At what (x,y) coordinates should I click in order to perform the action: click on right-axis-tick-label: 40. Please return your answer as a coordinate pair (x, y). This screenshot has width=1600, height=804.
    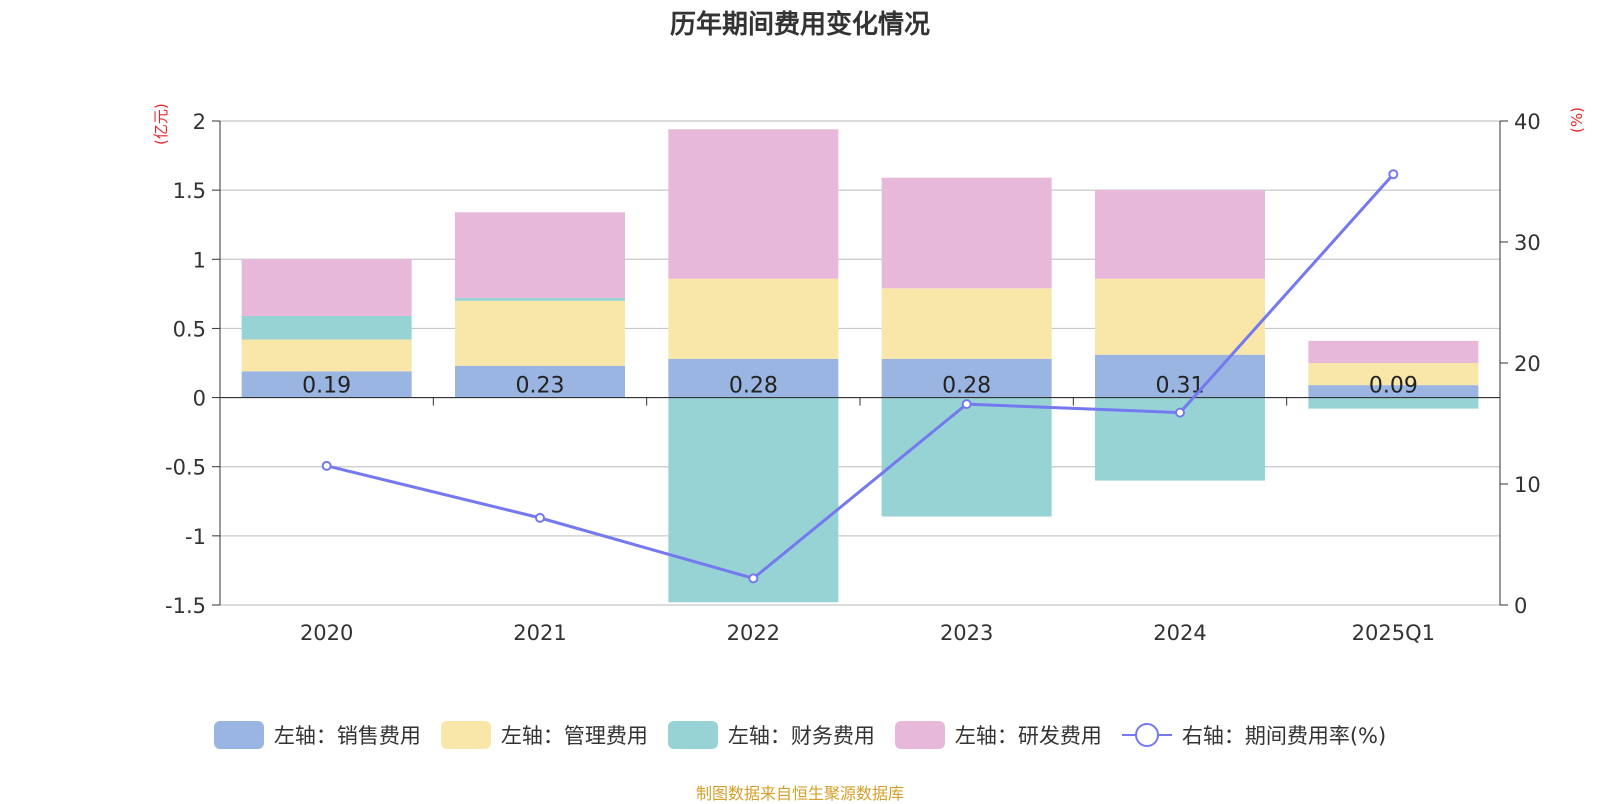
    Looking at the image, I should click on (1527, 122).